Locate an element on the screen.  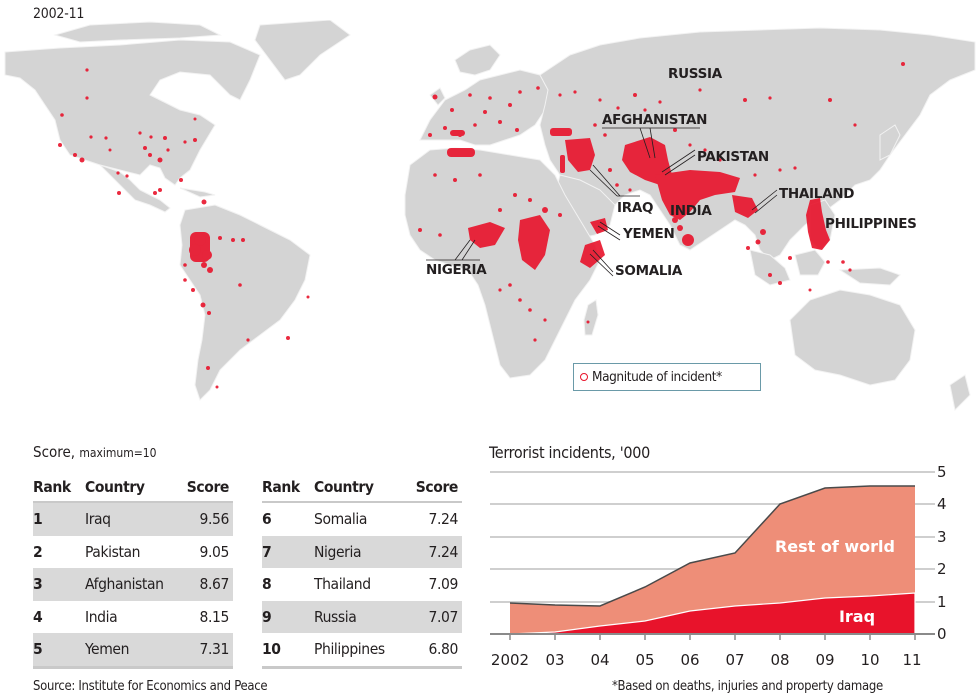
country-cell: Afghanistan is located at coordinates (132, 584).